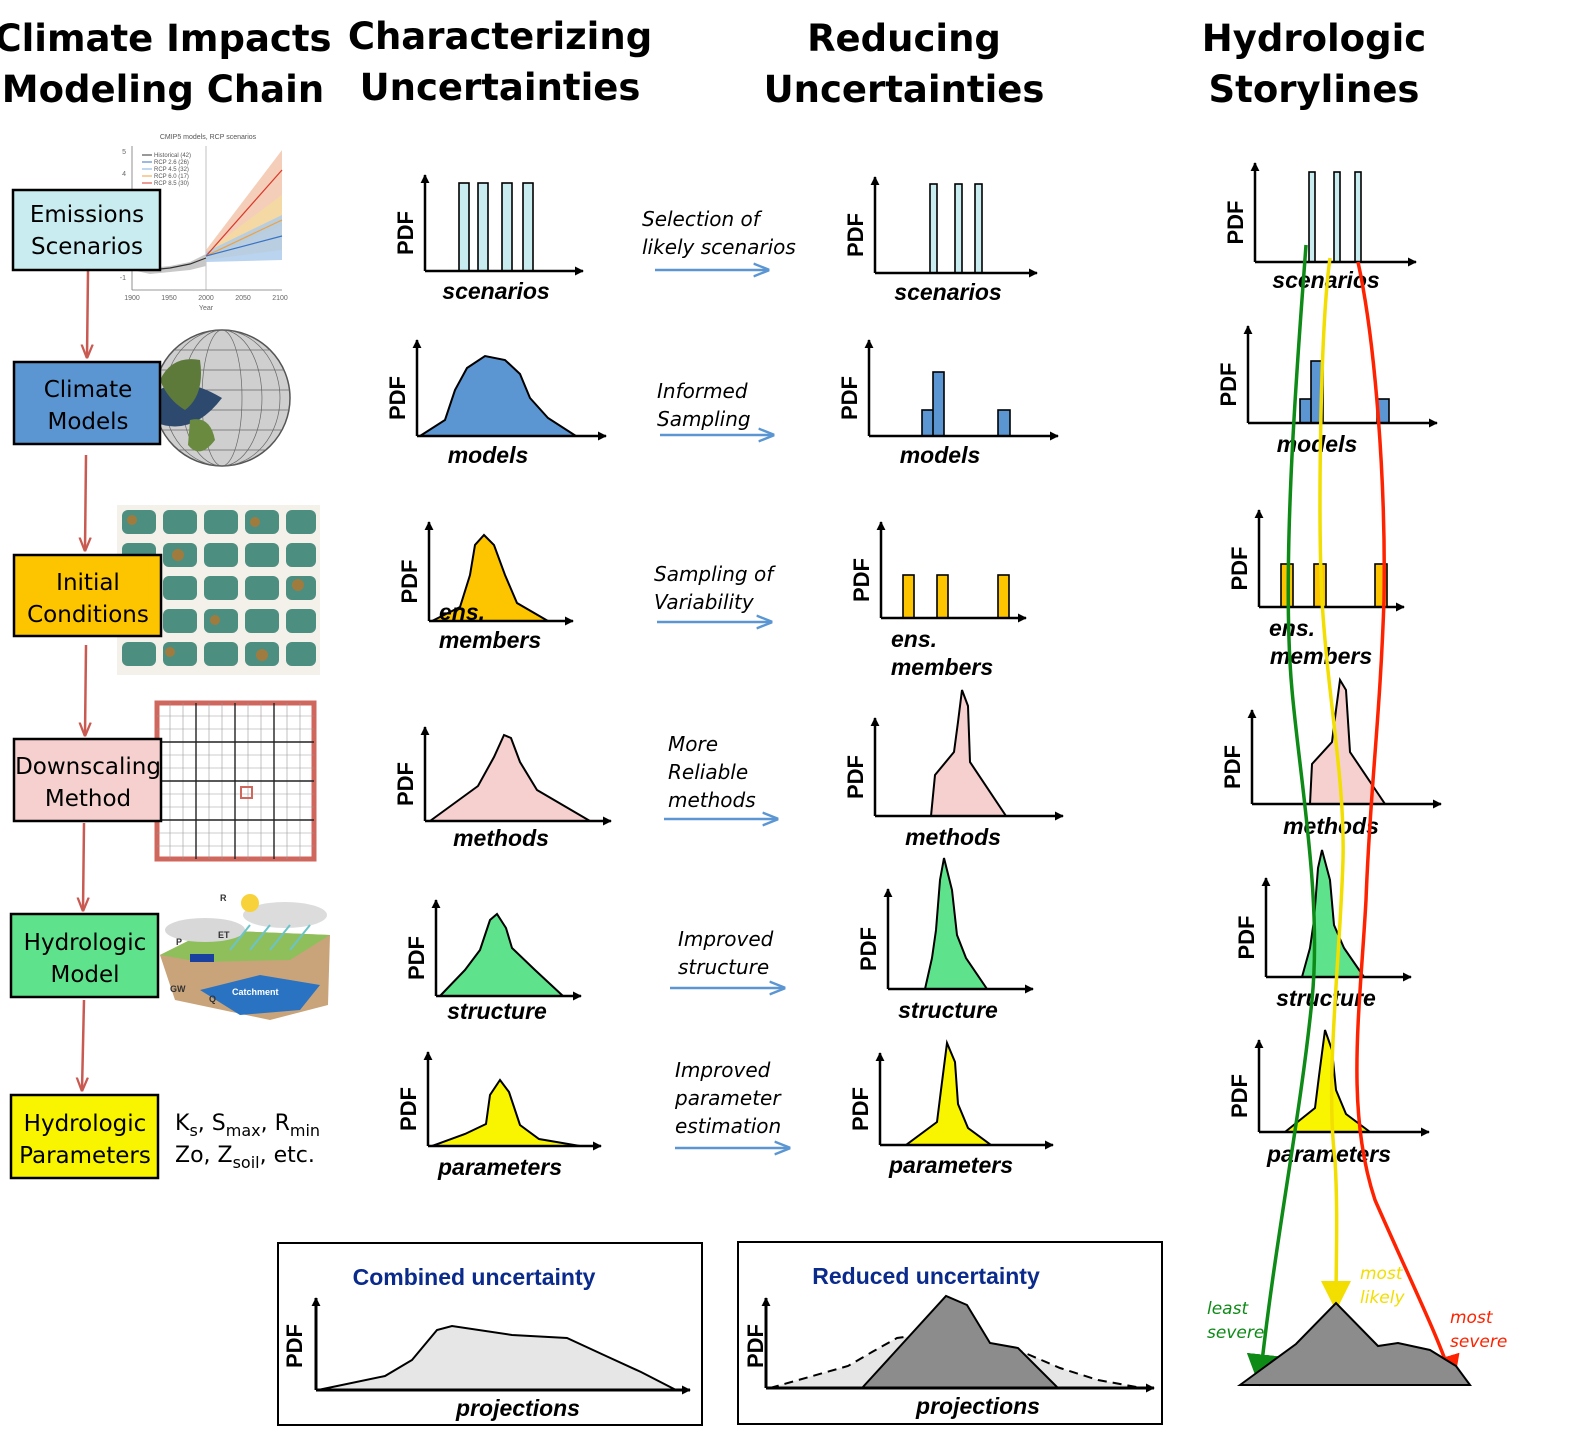 Image resolution: width=1569 pixels, height=1434 pixels. Describe the element at coordinates (493, 961) in the screenshot. I see `pdf-plot-char-structure: PDF structure` at that location.